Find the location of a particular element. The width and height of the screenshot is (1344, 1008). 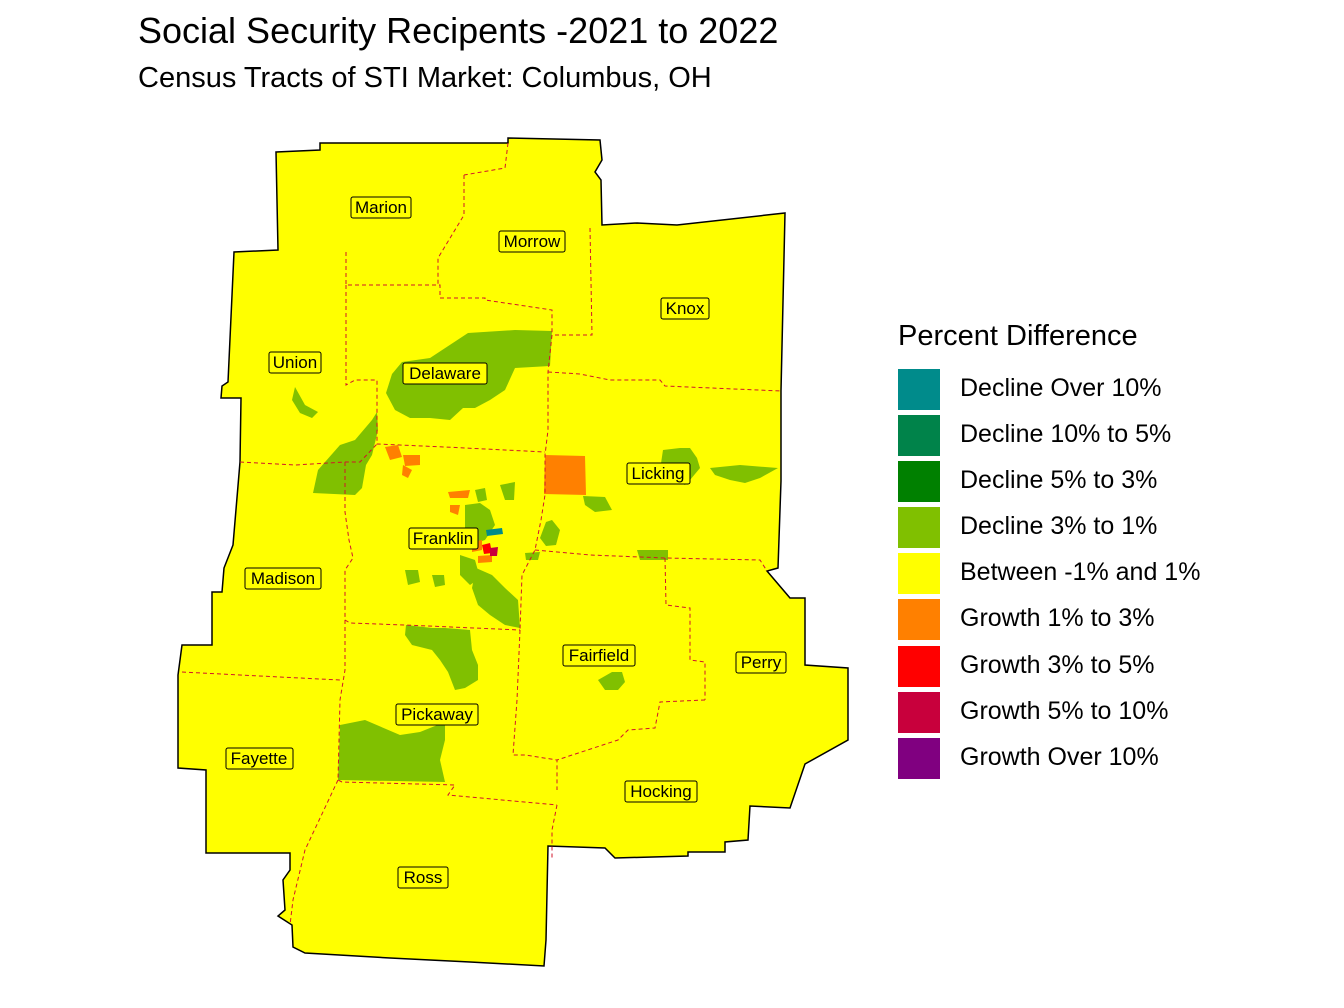

svg-text: Marion is located at coordinates (381, 207).